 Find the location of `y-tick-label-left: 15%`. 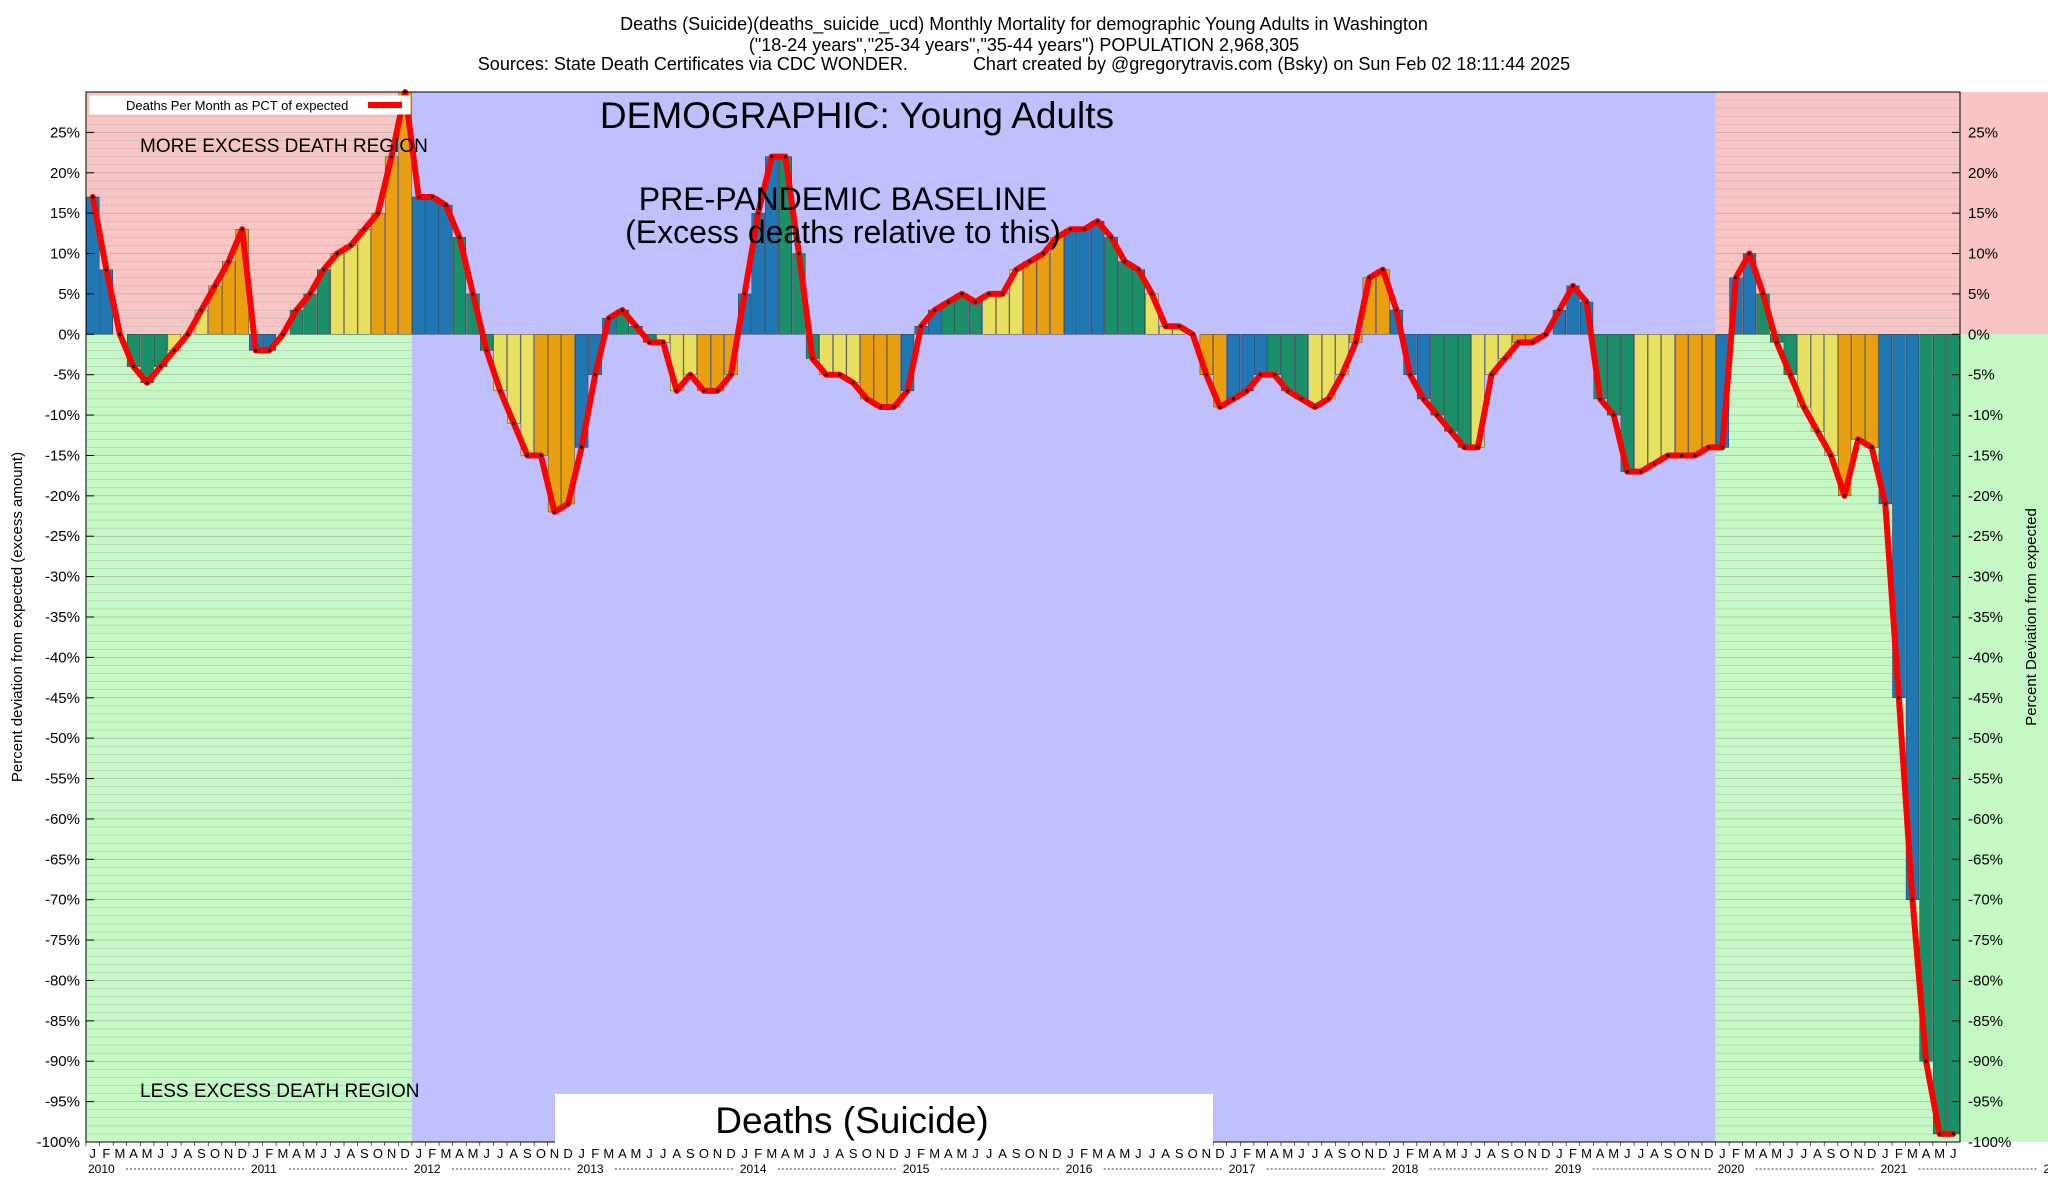

y-tick-label-left: 15% is located at coordinates (65, 213).